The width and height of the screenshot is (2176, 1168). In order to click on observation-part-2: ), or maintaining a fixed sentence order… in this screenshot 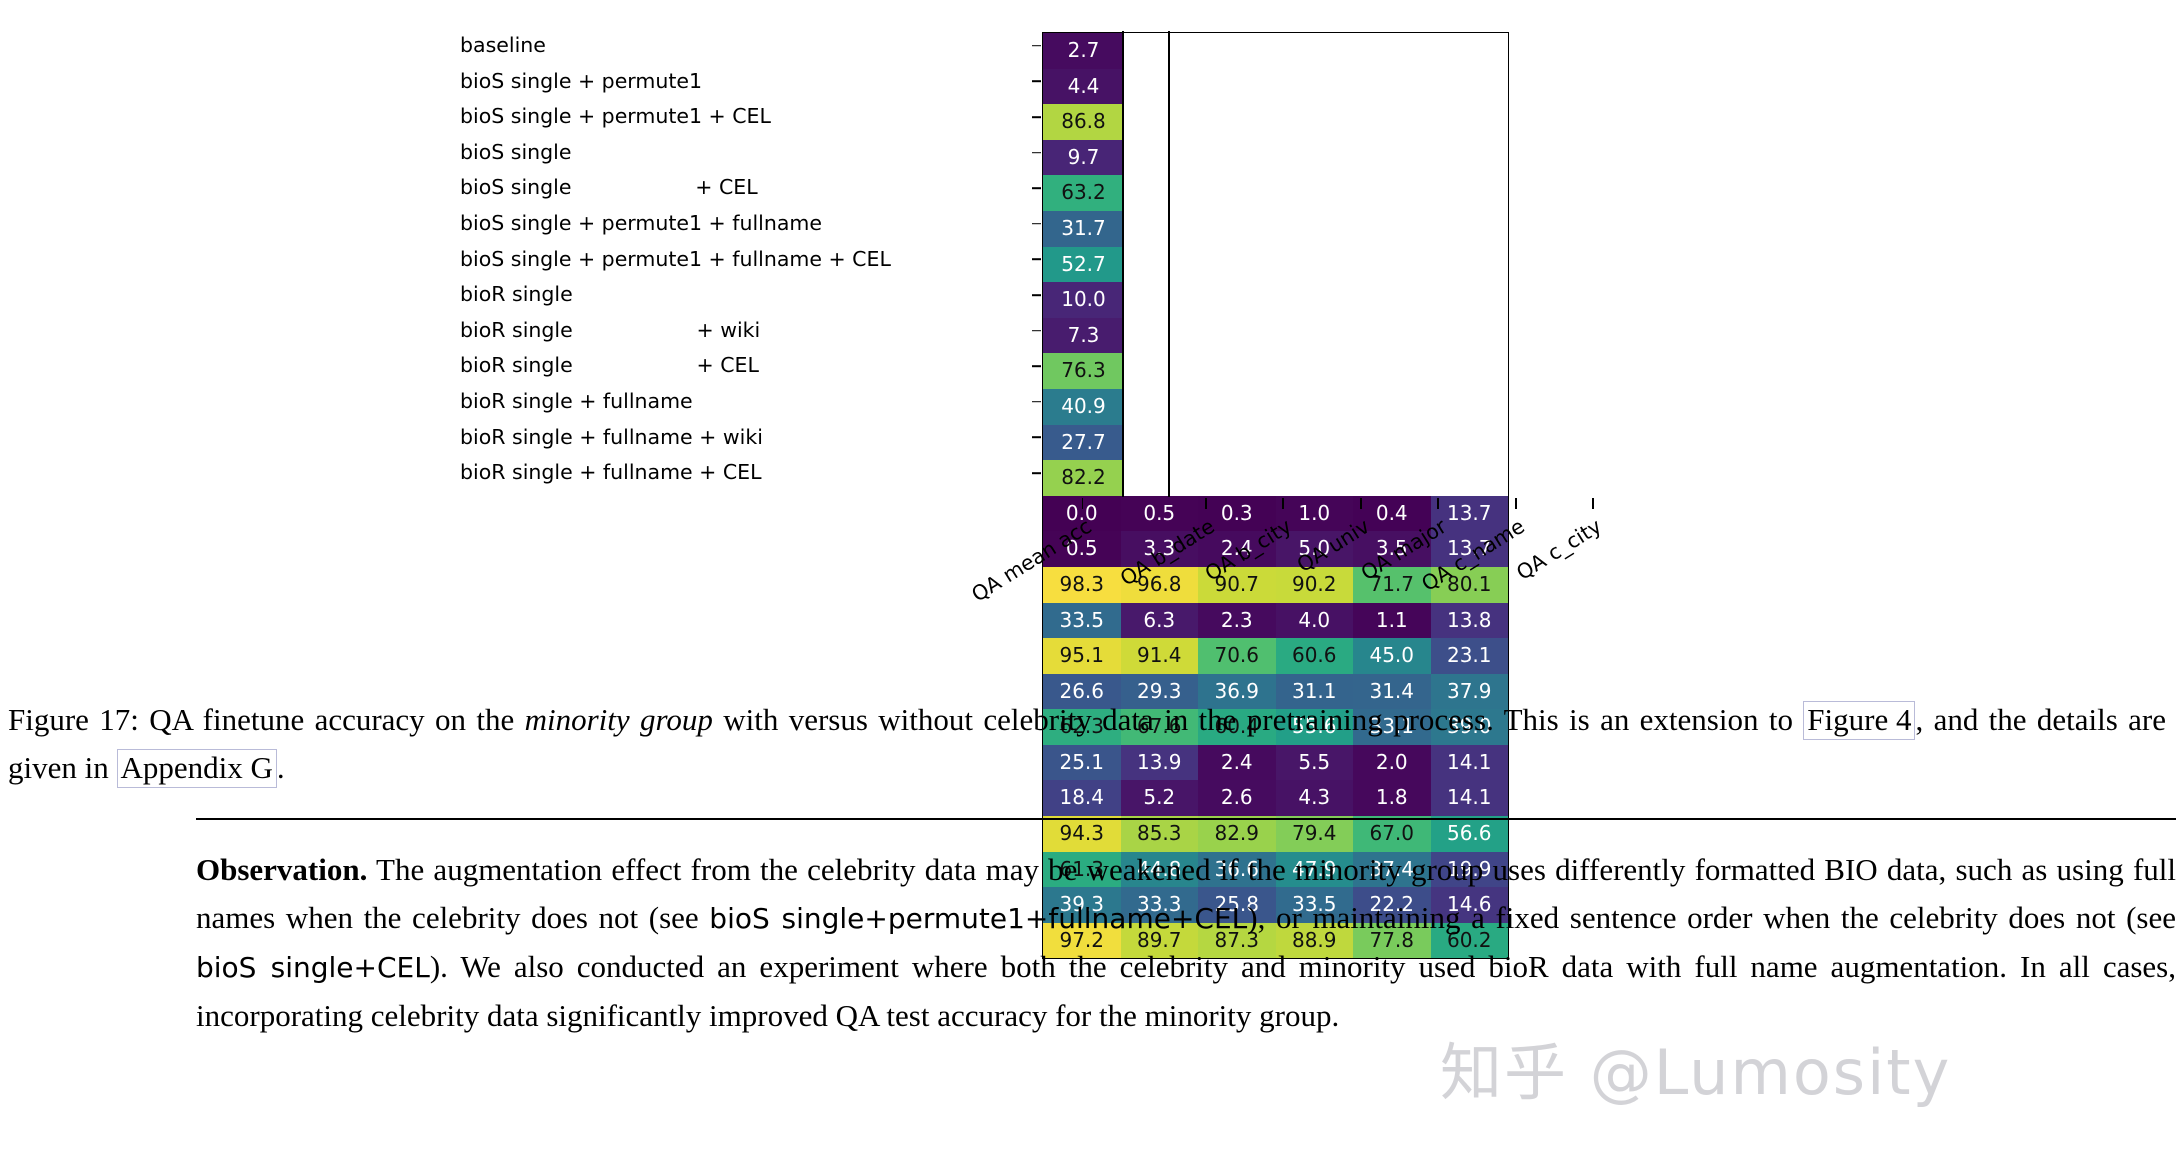, I will do `click(1711, 917)`.